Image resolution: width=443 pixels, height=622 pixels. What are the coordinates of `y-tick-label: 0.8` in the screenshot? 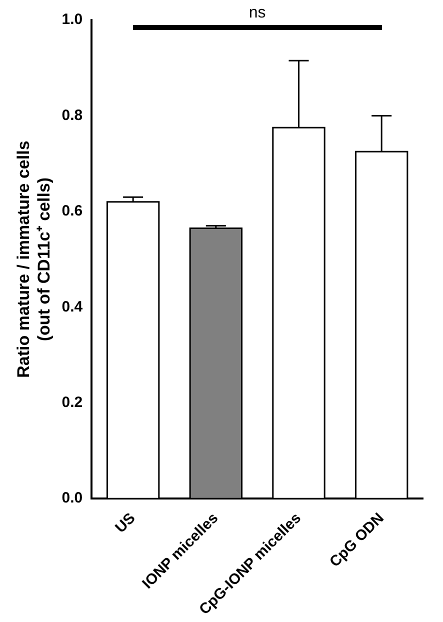 It's located at (72, 115).